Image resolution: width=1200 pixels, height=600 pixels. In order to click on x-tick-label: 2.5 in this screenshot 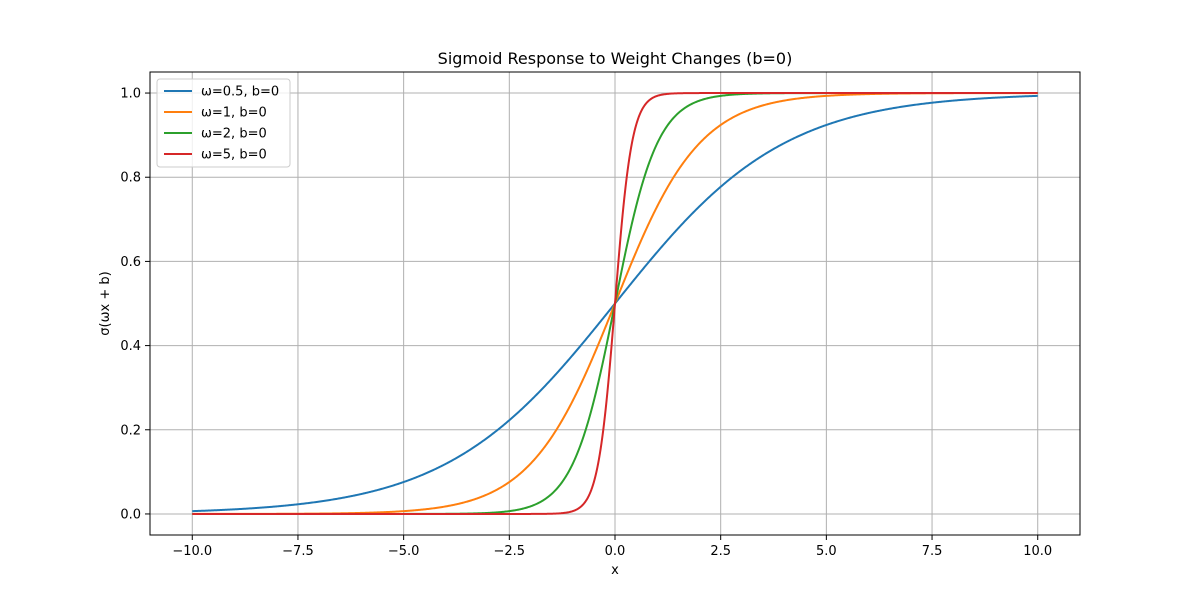, I will do `click(720, 551)`.